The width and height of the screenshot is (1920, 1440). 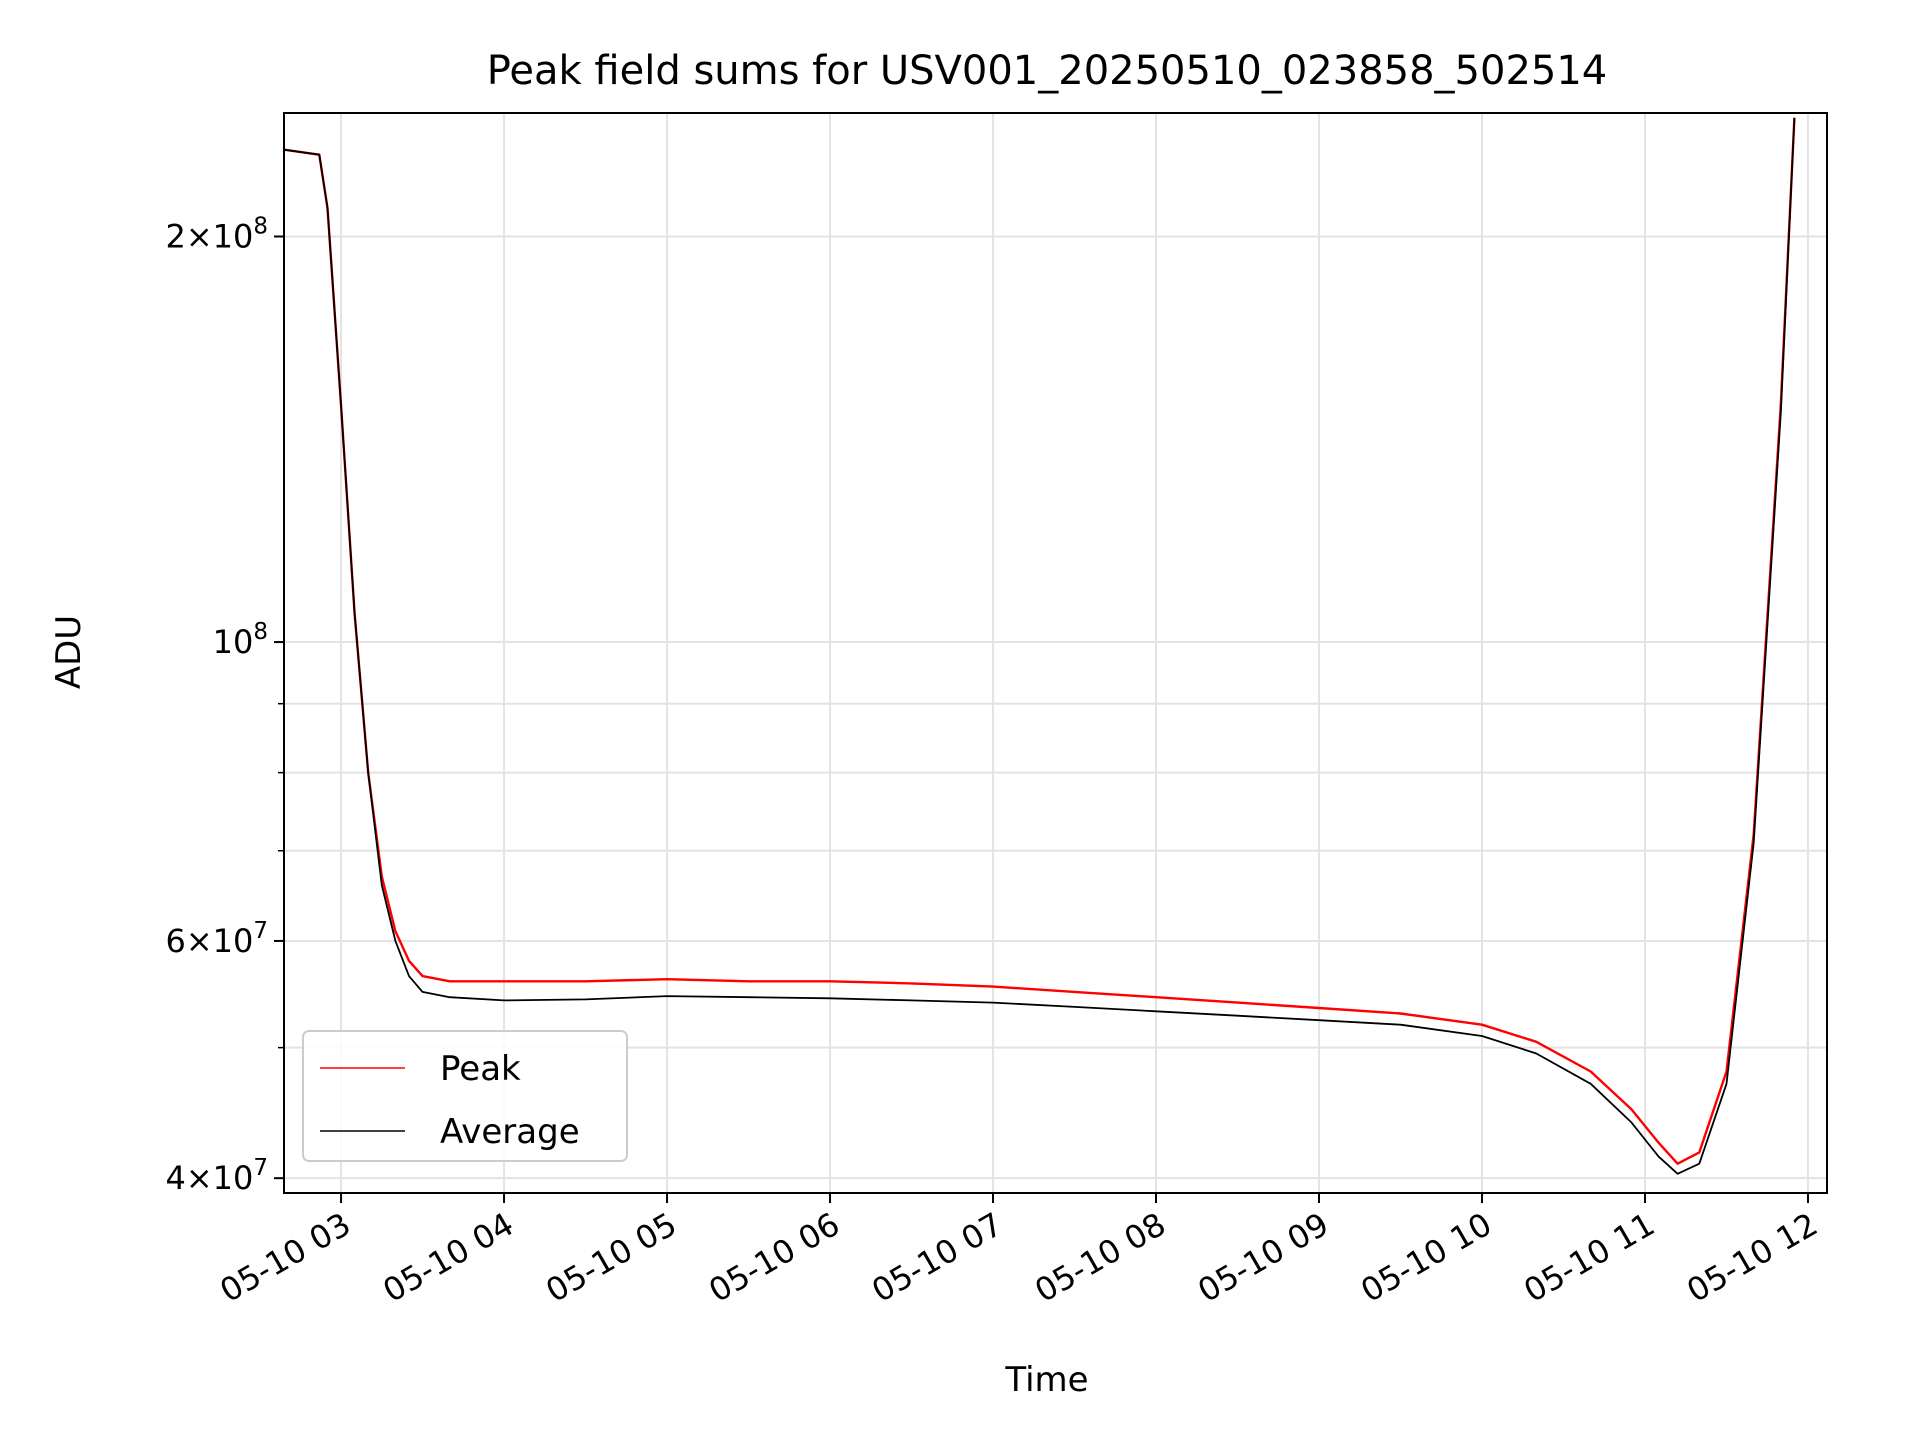 What do you see at coordinates (240, 640) in the screenshot?
I see `y-tick-label: 108` at bounding box center [240, 640].